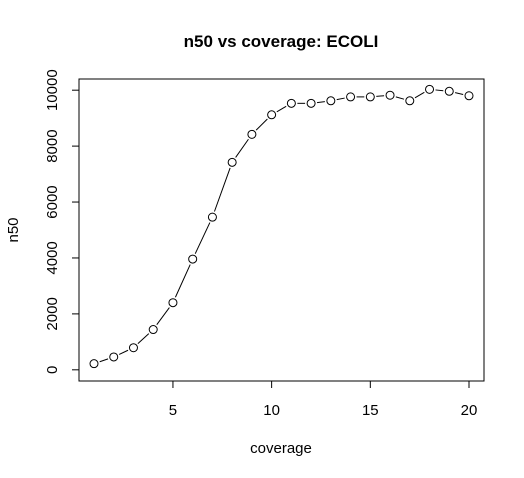  Describe the element at coordinates (52, 370) in the screenshot. I see `y-tick-label: 0` at that location.